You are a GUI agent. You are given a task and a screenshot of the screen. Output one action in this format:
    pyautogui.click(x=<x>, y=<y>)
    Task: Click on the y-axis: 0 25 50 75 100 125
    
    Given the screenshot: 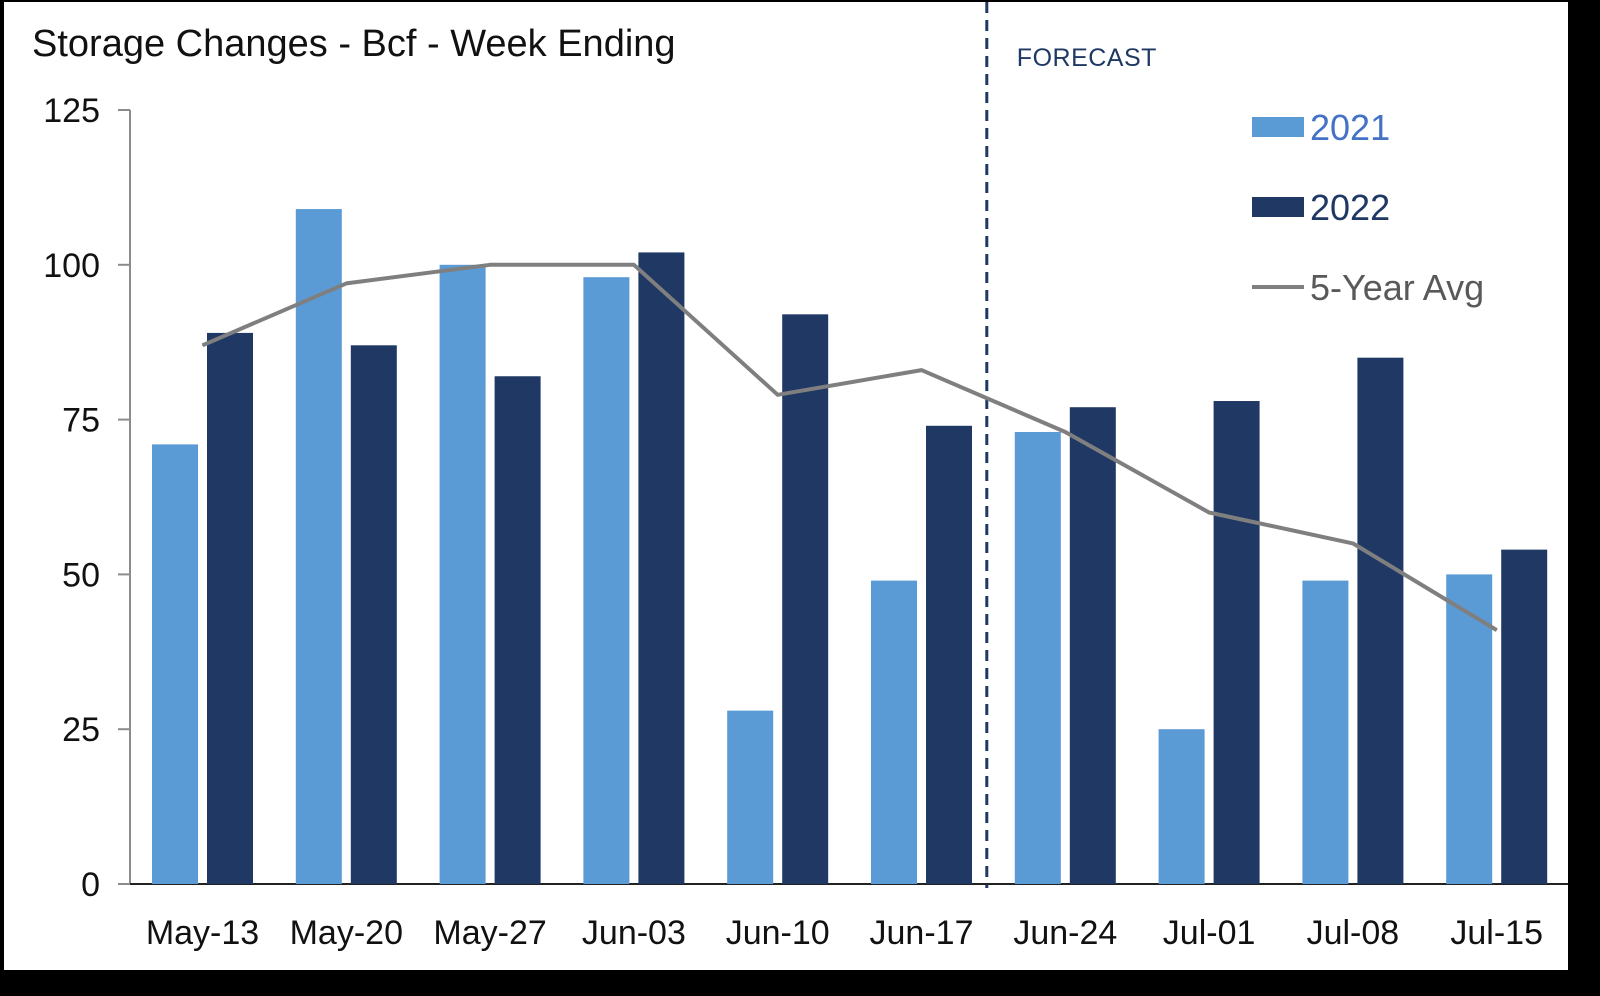 What is the action you would take?
    pyautogui.click(x=87, y=498)
    